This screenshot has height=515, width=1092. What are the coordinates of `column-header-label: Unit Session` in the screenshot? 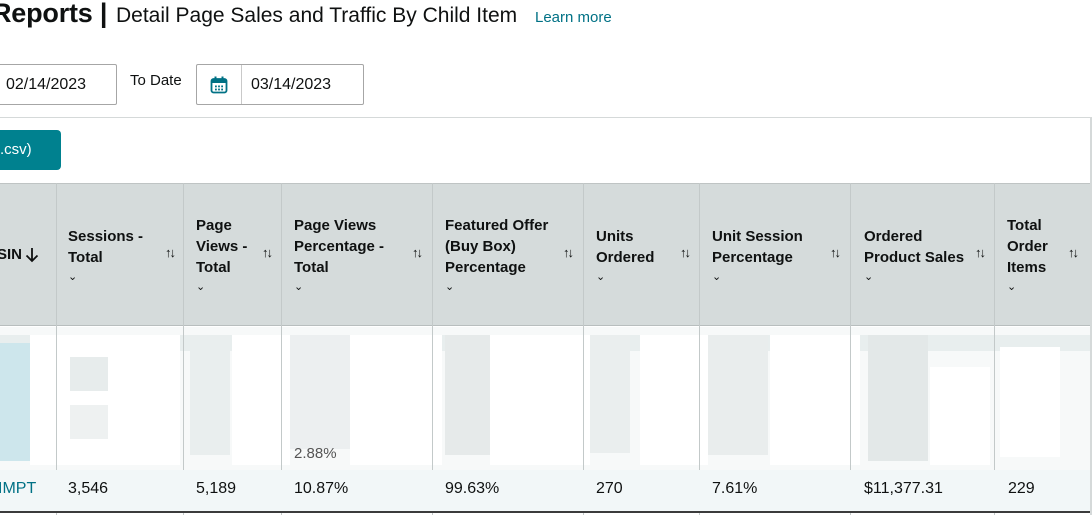 It's located at (757, 236).